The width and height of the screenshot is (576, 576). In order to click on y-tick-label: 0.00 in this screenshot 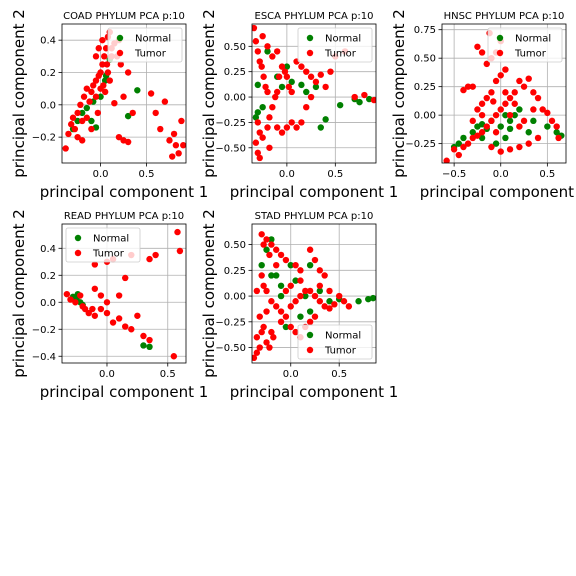, I will do `click(235, 98)`.